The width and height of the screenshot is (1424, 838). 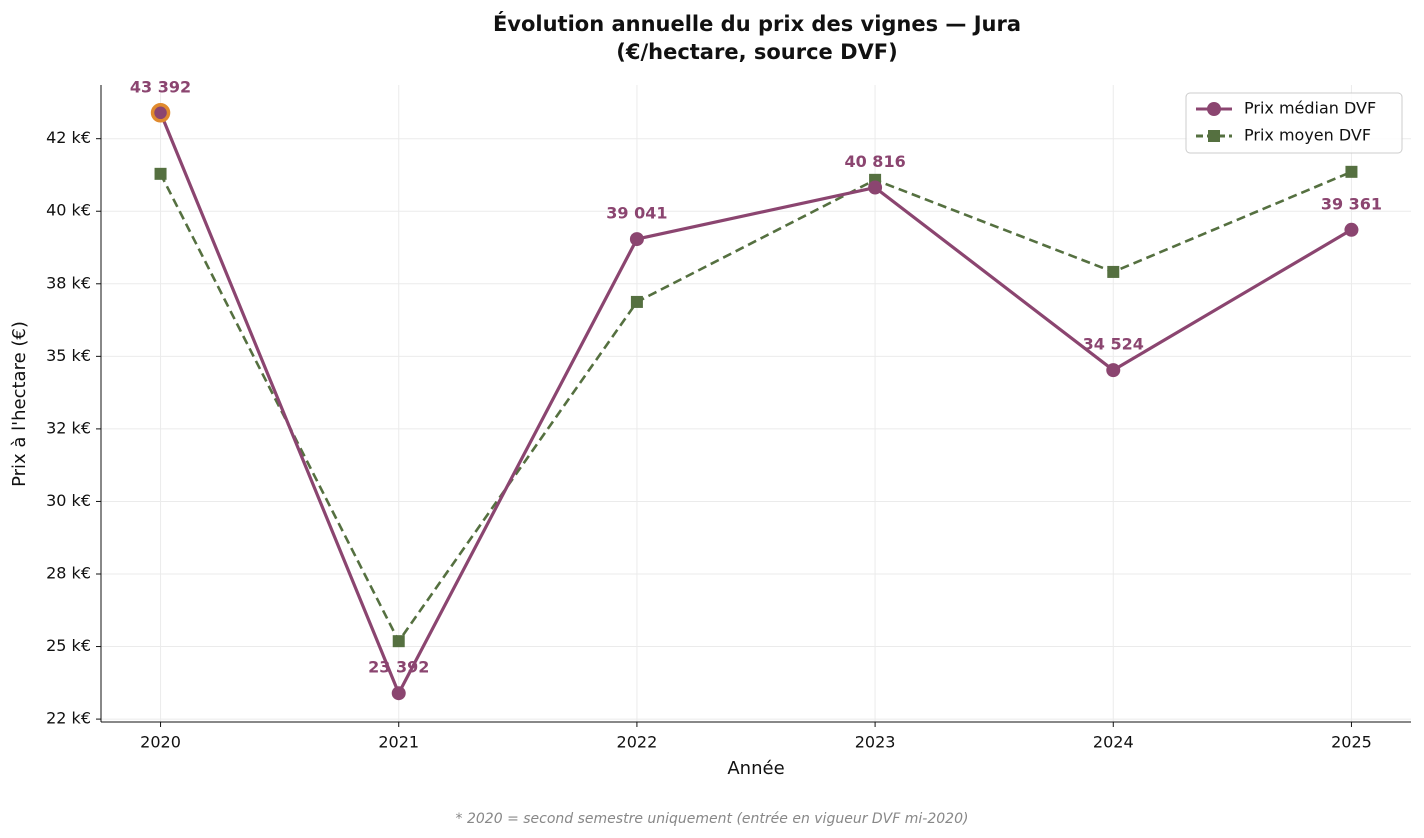 What do you see at coordinates (68, 210) in the screenshot?
I see `y-tick-label: 40 k€` at bounding box center [68, 210].